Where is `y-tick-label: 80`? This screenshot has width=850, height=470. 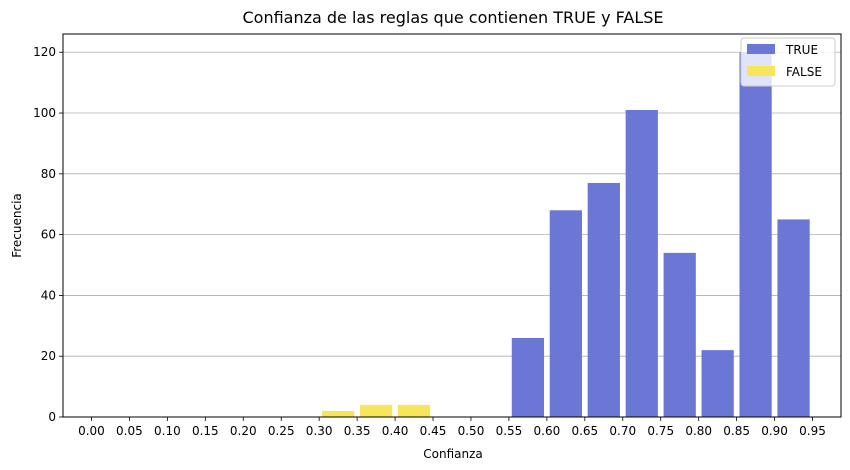
y-tick-label: 80 is located at coordinates (48, 174).